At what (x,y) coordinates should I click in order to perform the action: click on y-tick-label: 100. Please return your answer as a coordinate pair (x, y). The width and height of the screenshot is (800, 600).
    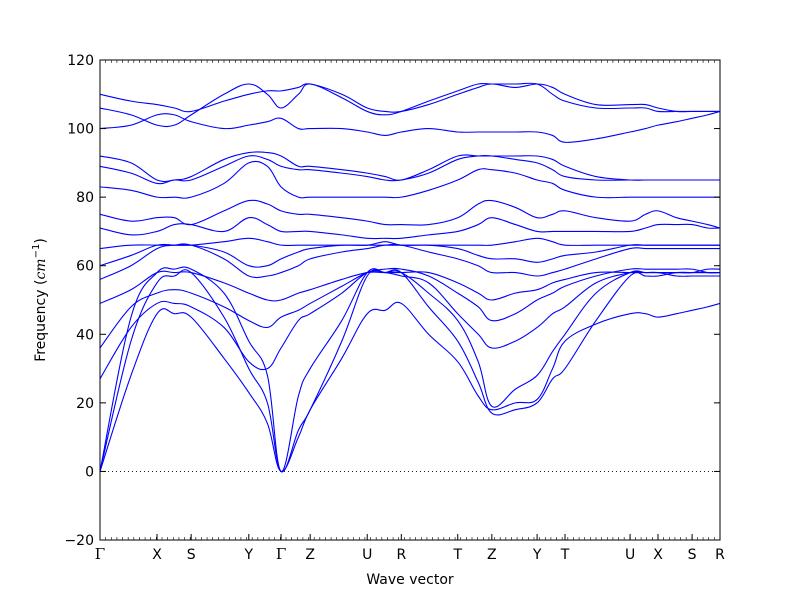
    Looking at the image, I should click on (80, 130).